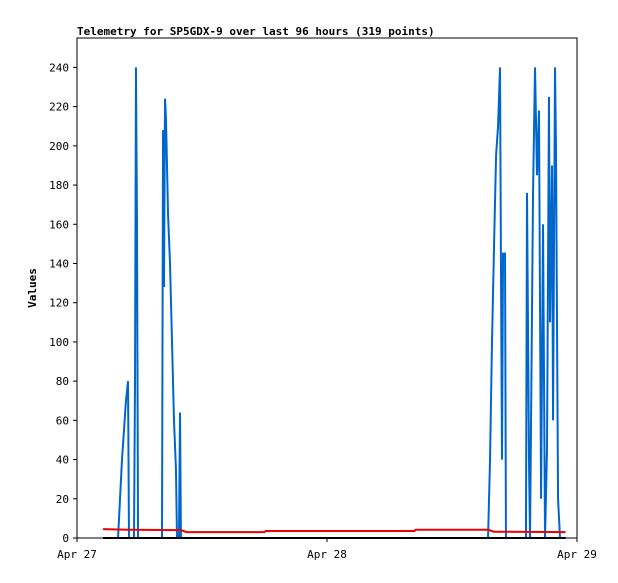  I want to click on y-tick-label: 160, so click(59, 224).